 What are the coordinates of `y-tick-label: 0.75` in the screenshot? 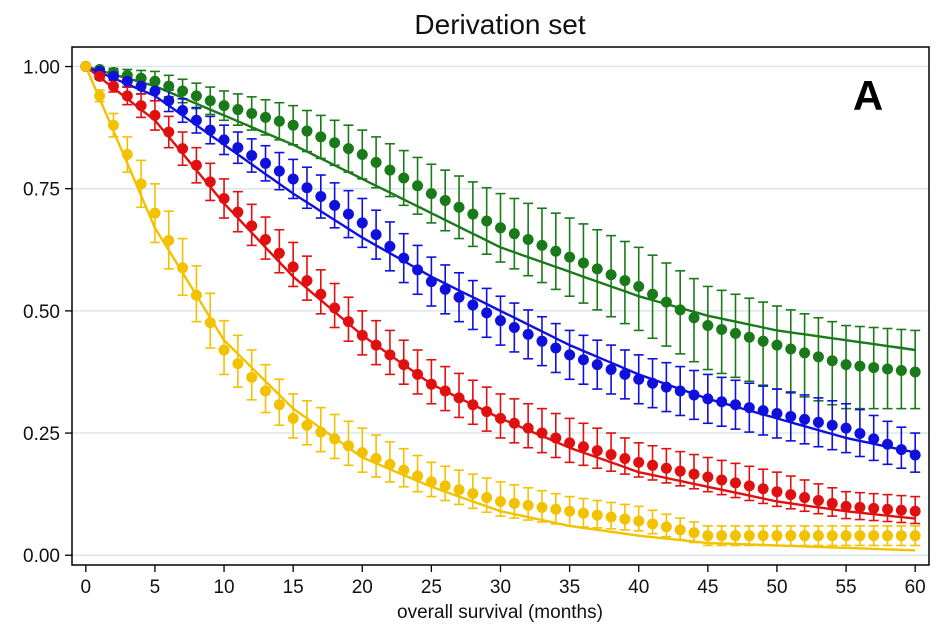 It's located at (41, 190).